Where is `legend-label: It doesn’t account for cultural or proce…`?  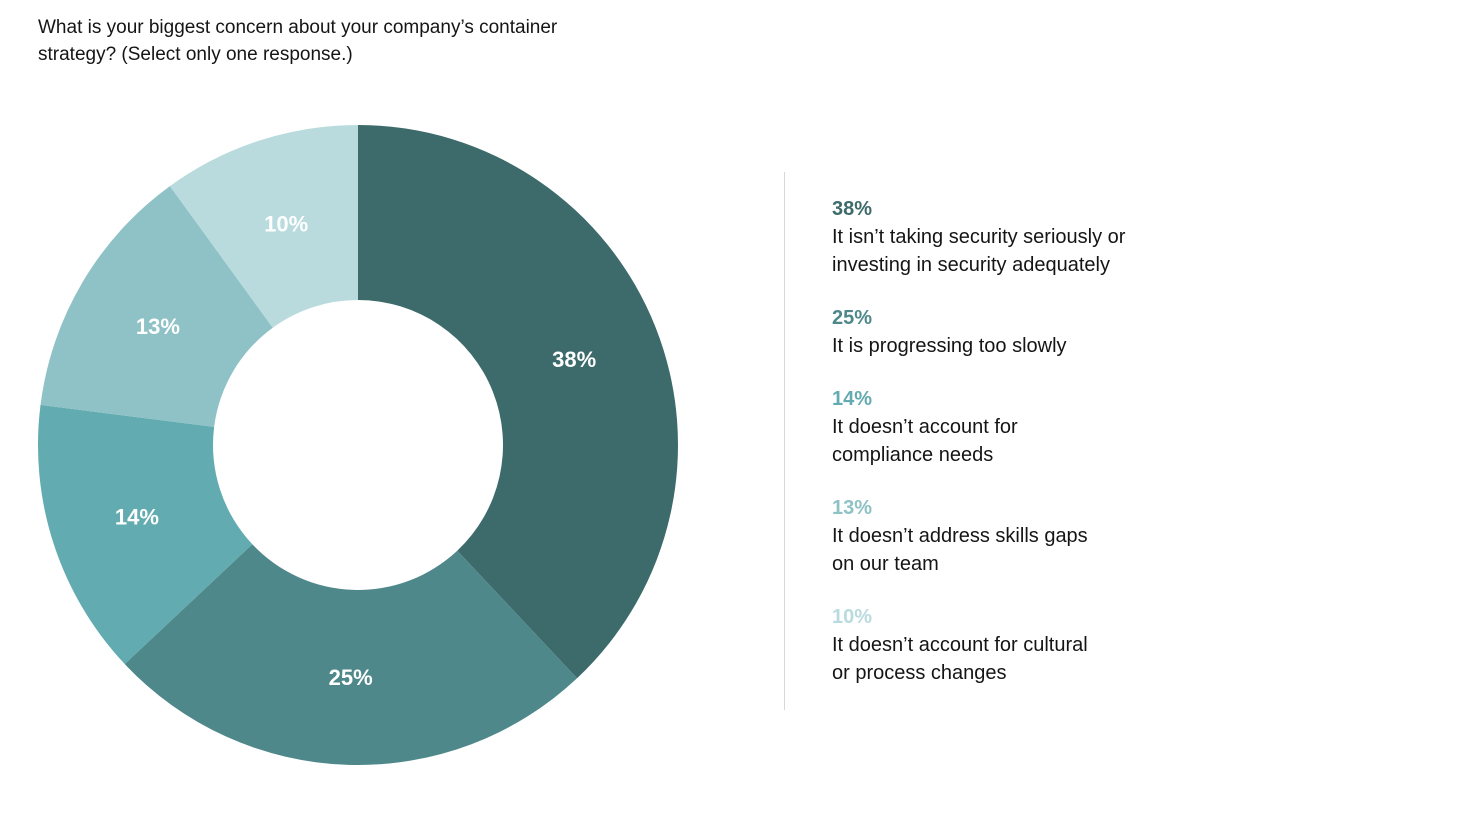 legend-label: It doesn’t account for cultural or proce… is located at coordinates (960, 659).